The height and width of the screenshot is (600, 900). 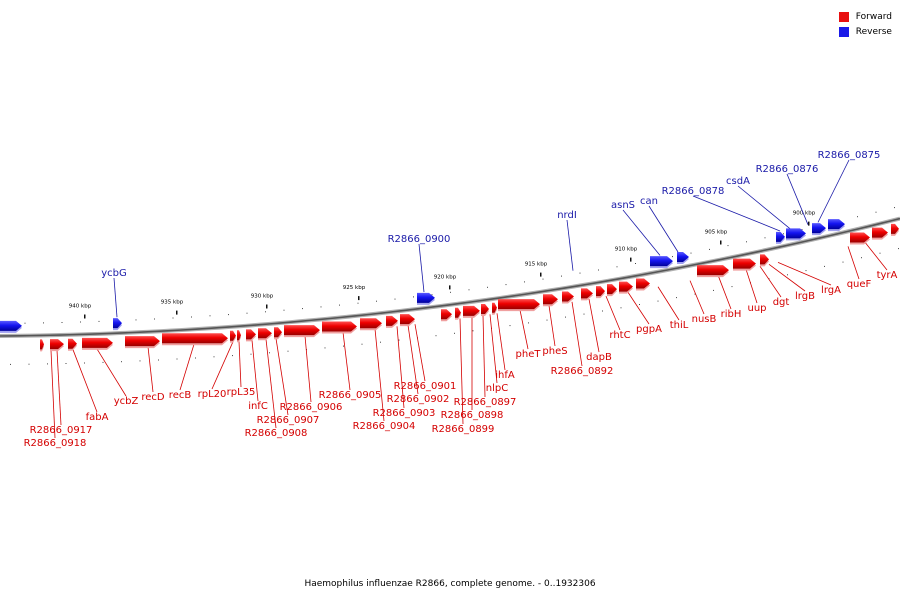 I want to click on gene-label-phes: pheS, so click(x=554, y=351).